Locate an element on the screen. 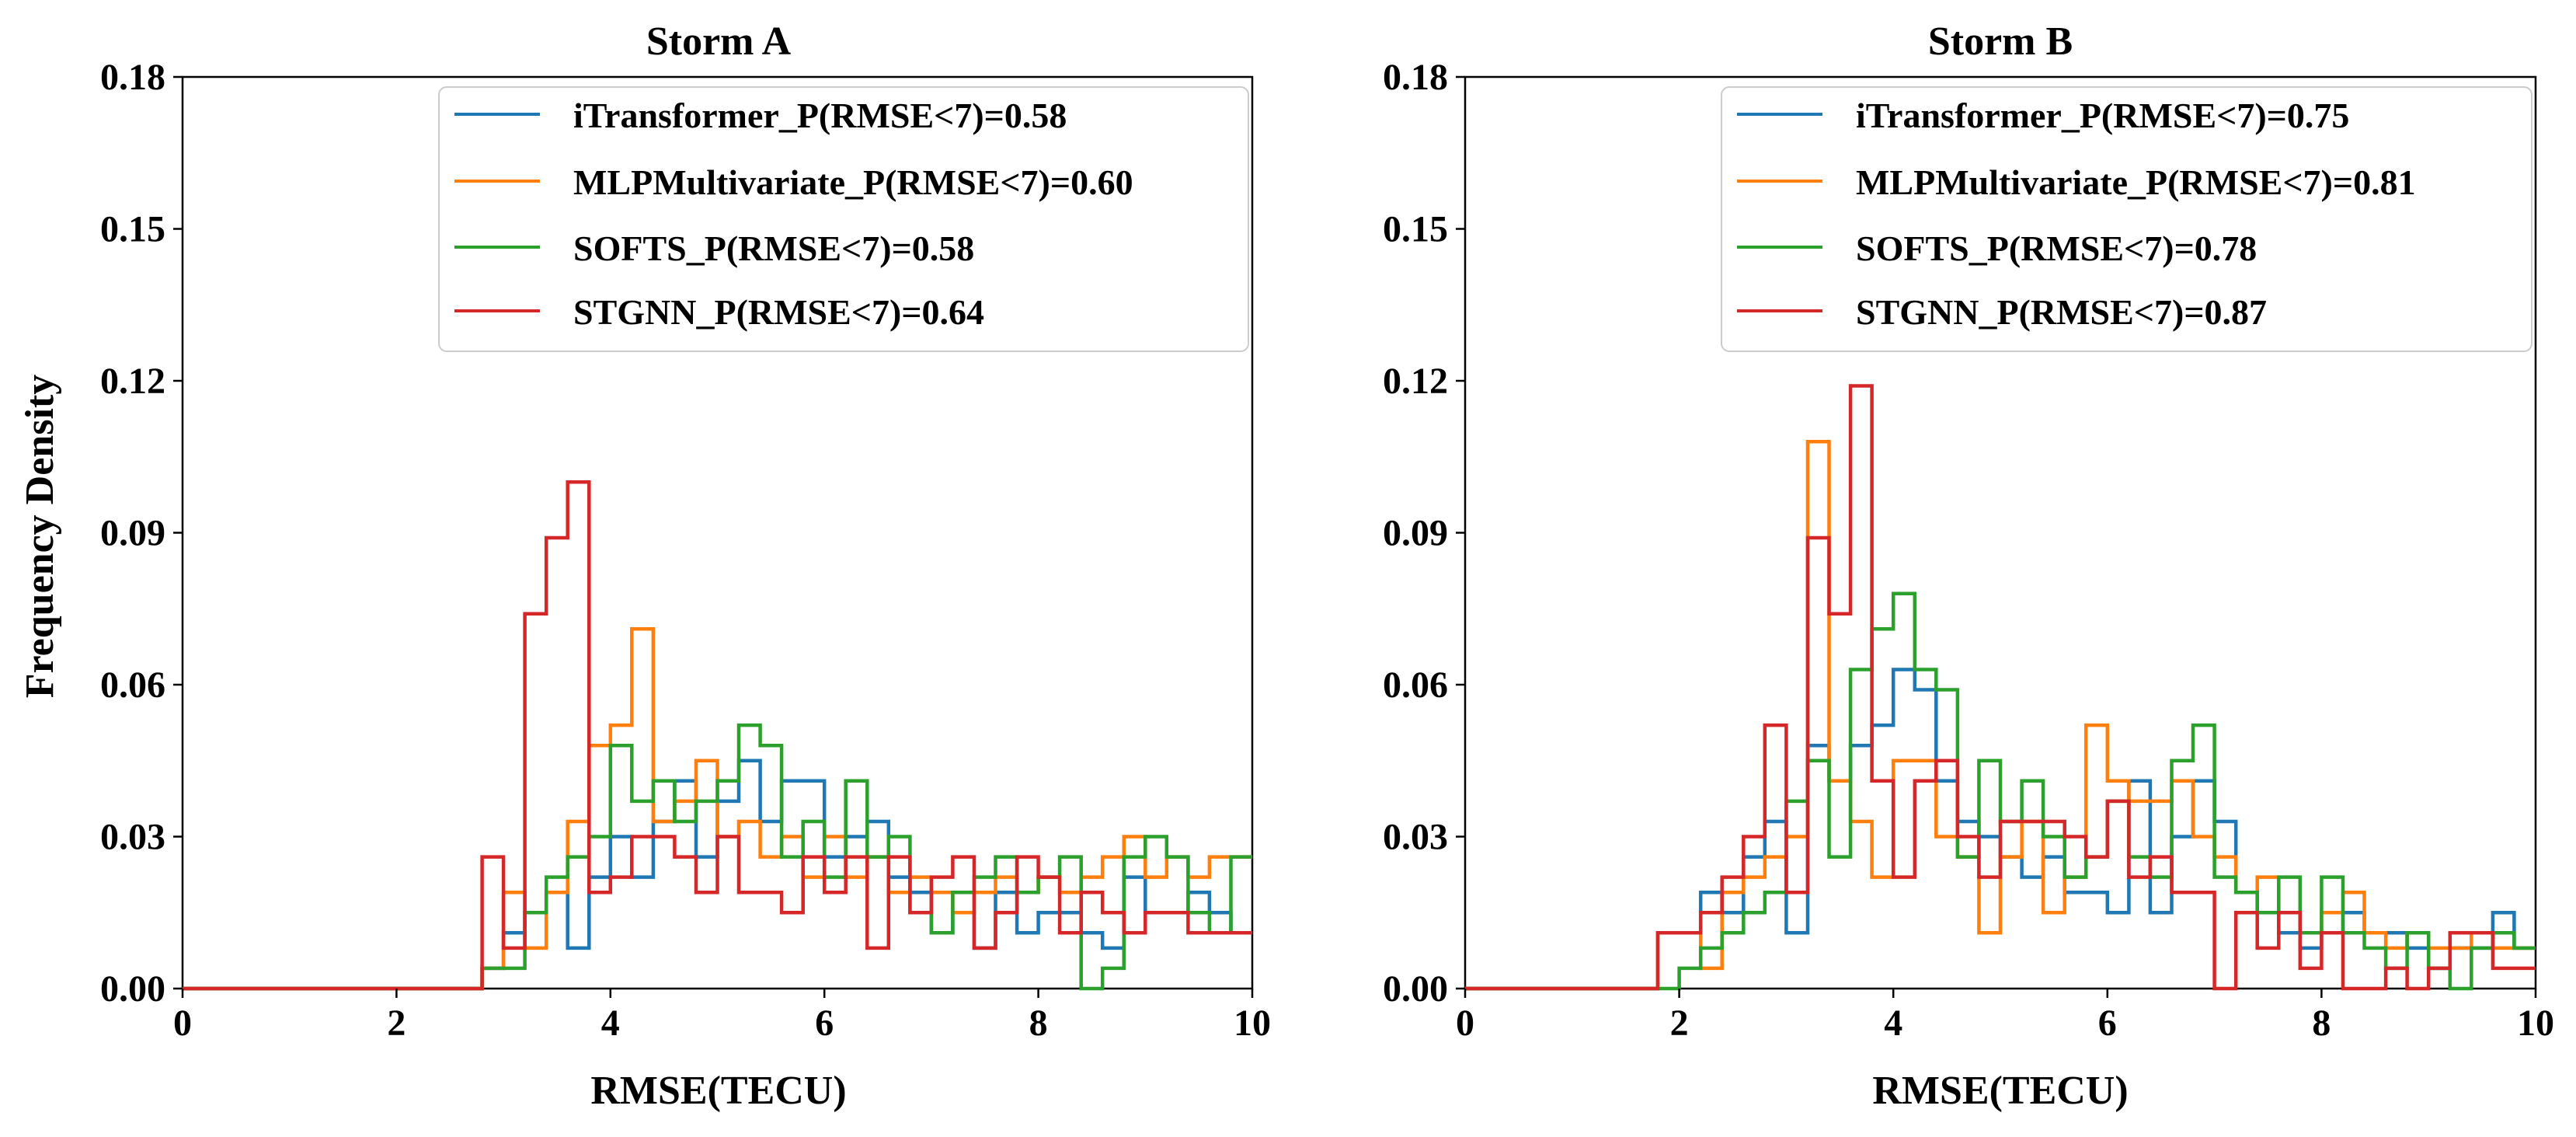 This screenshot has width=2576, height=1137. y-axis-label: Frequency Density is located at coordinates (40, 537).